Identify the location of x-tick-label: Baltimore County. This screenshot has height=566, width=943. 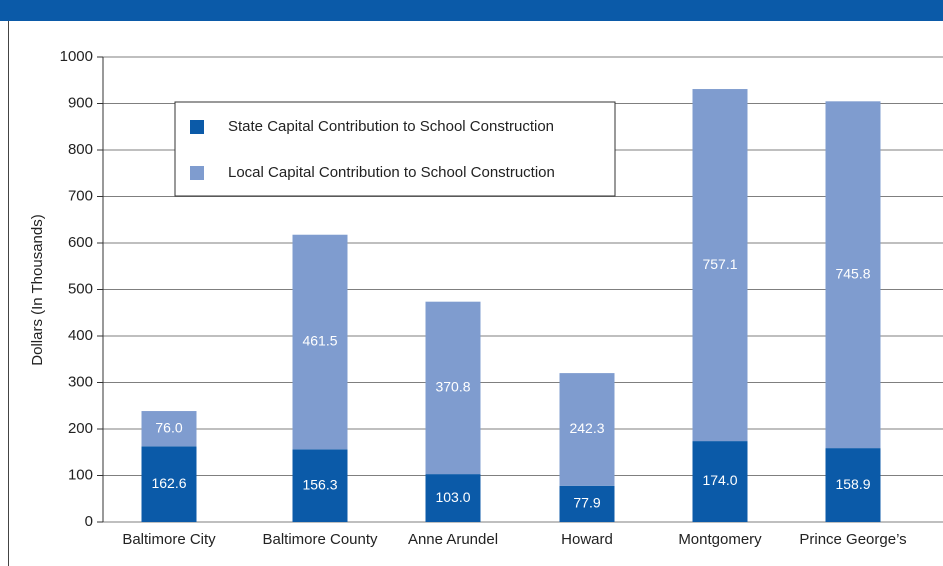
(320, 539).